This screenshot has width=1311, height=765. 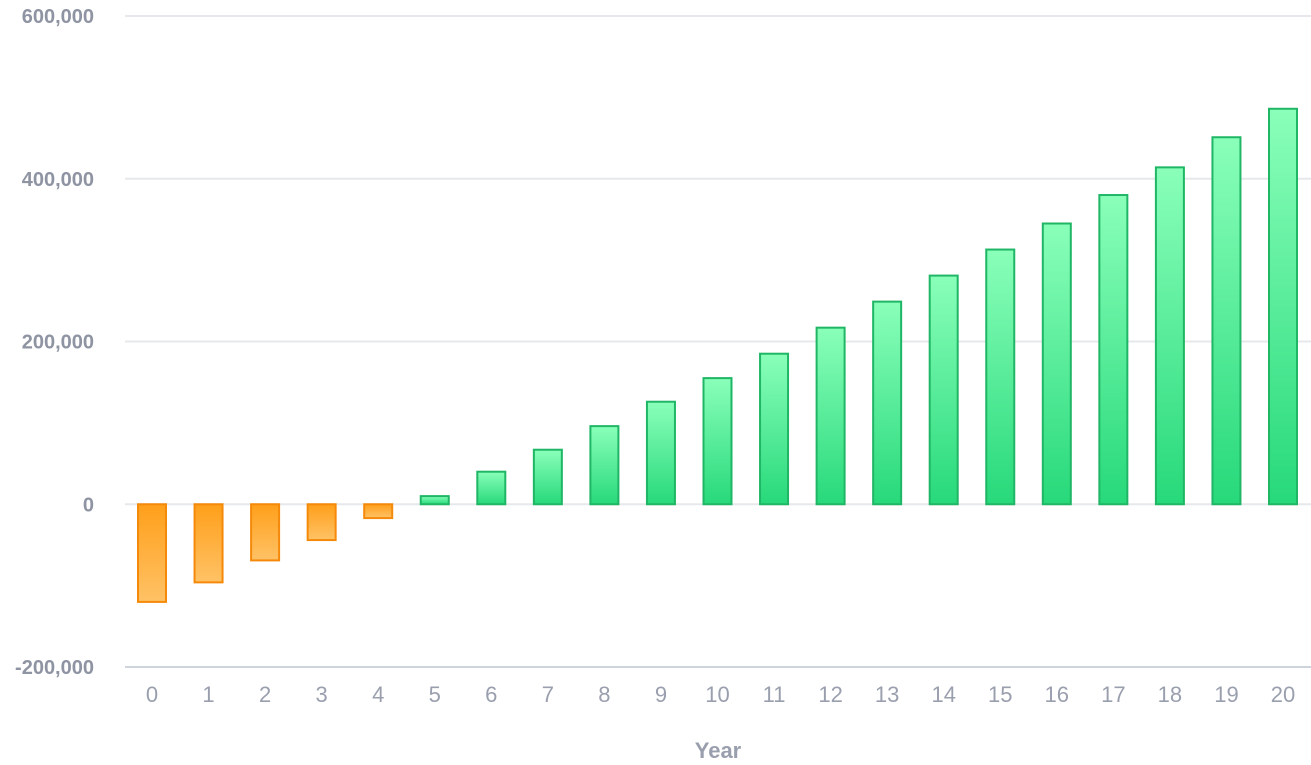 I want to click on x-tick-label: 14, so click(x=943, y=694).